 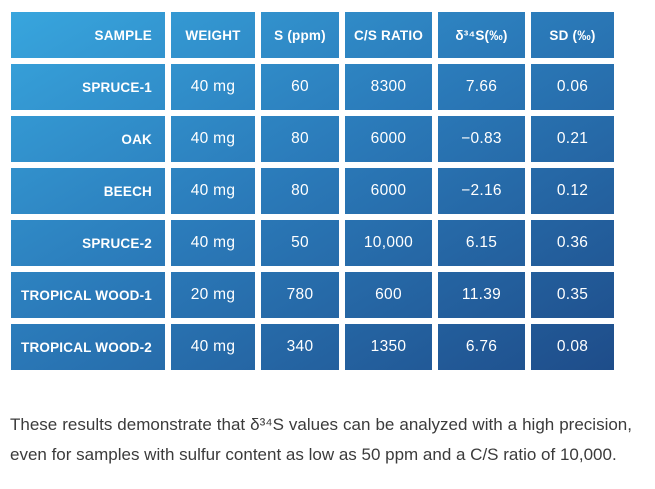 What do you see at coordinates (572, 139) in the screenshot?
I see `cell-sd: 0.21` at bounding box center [572, 139].